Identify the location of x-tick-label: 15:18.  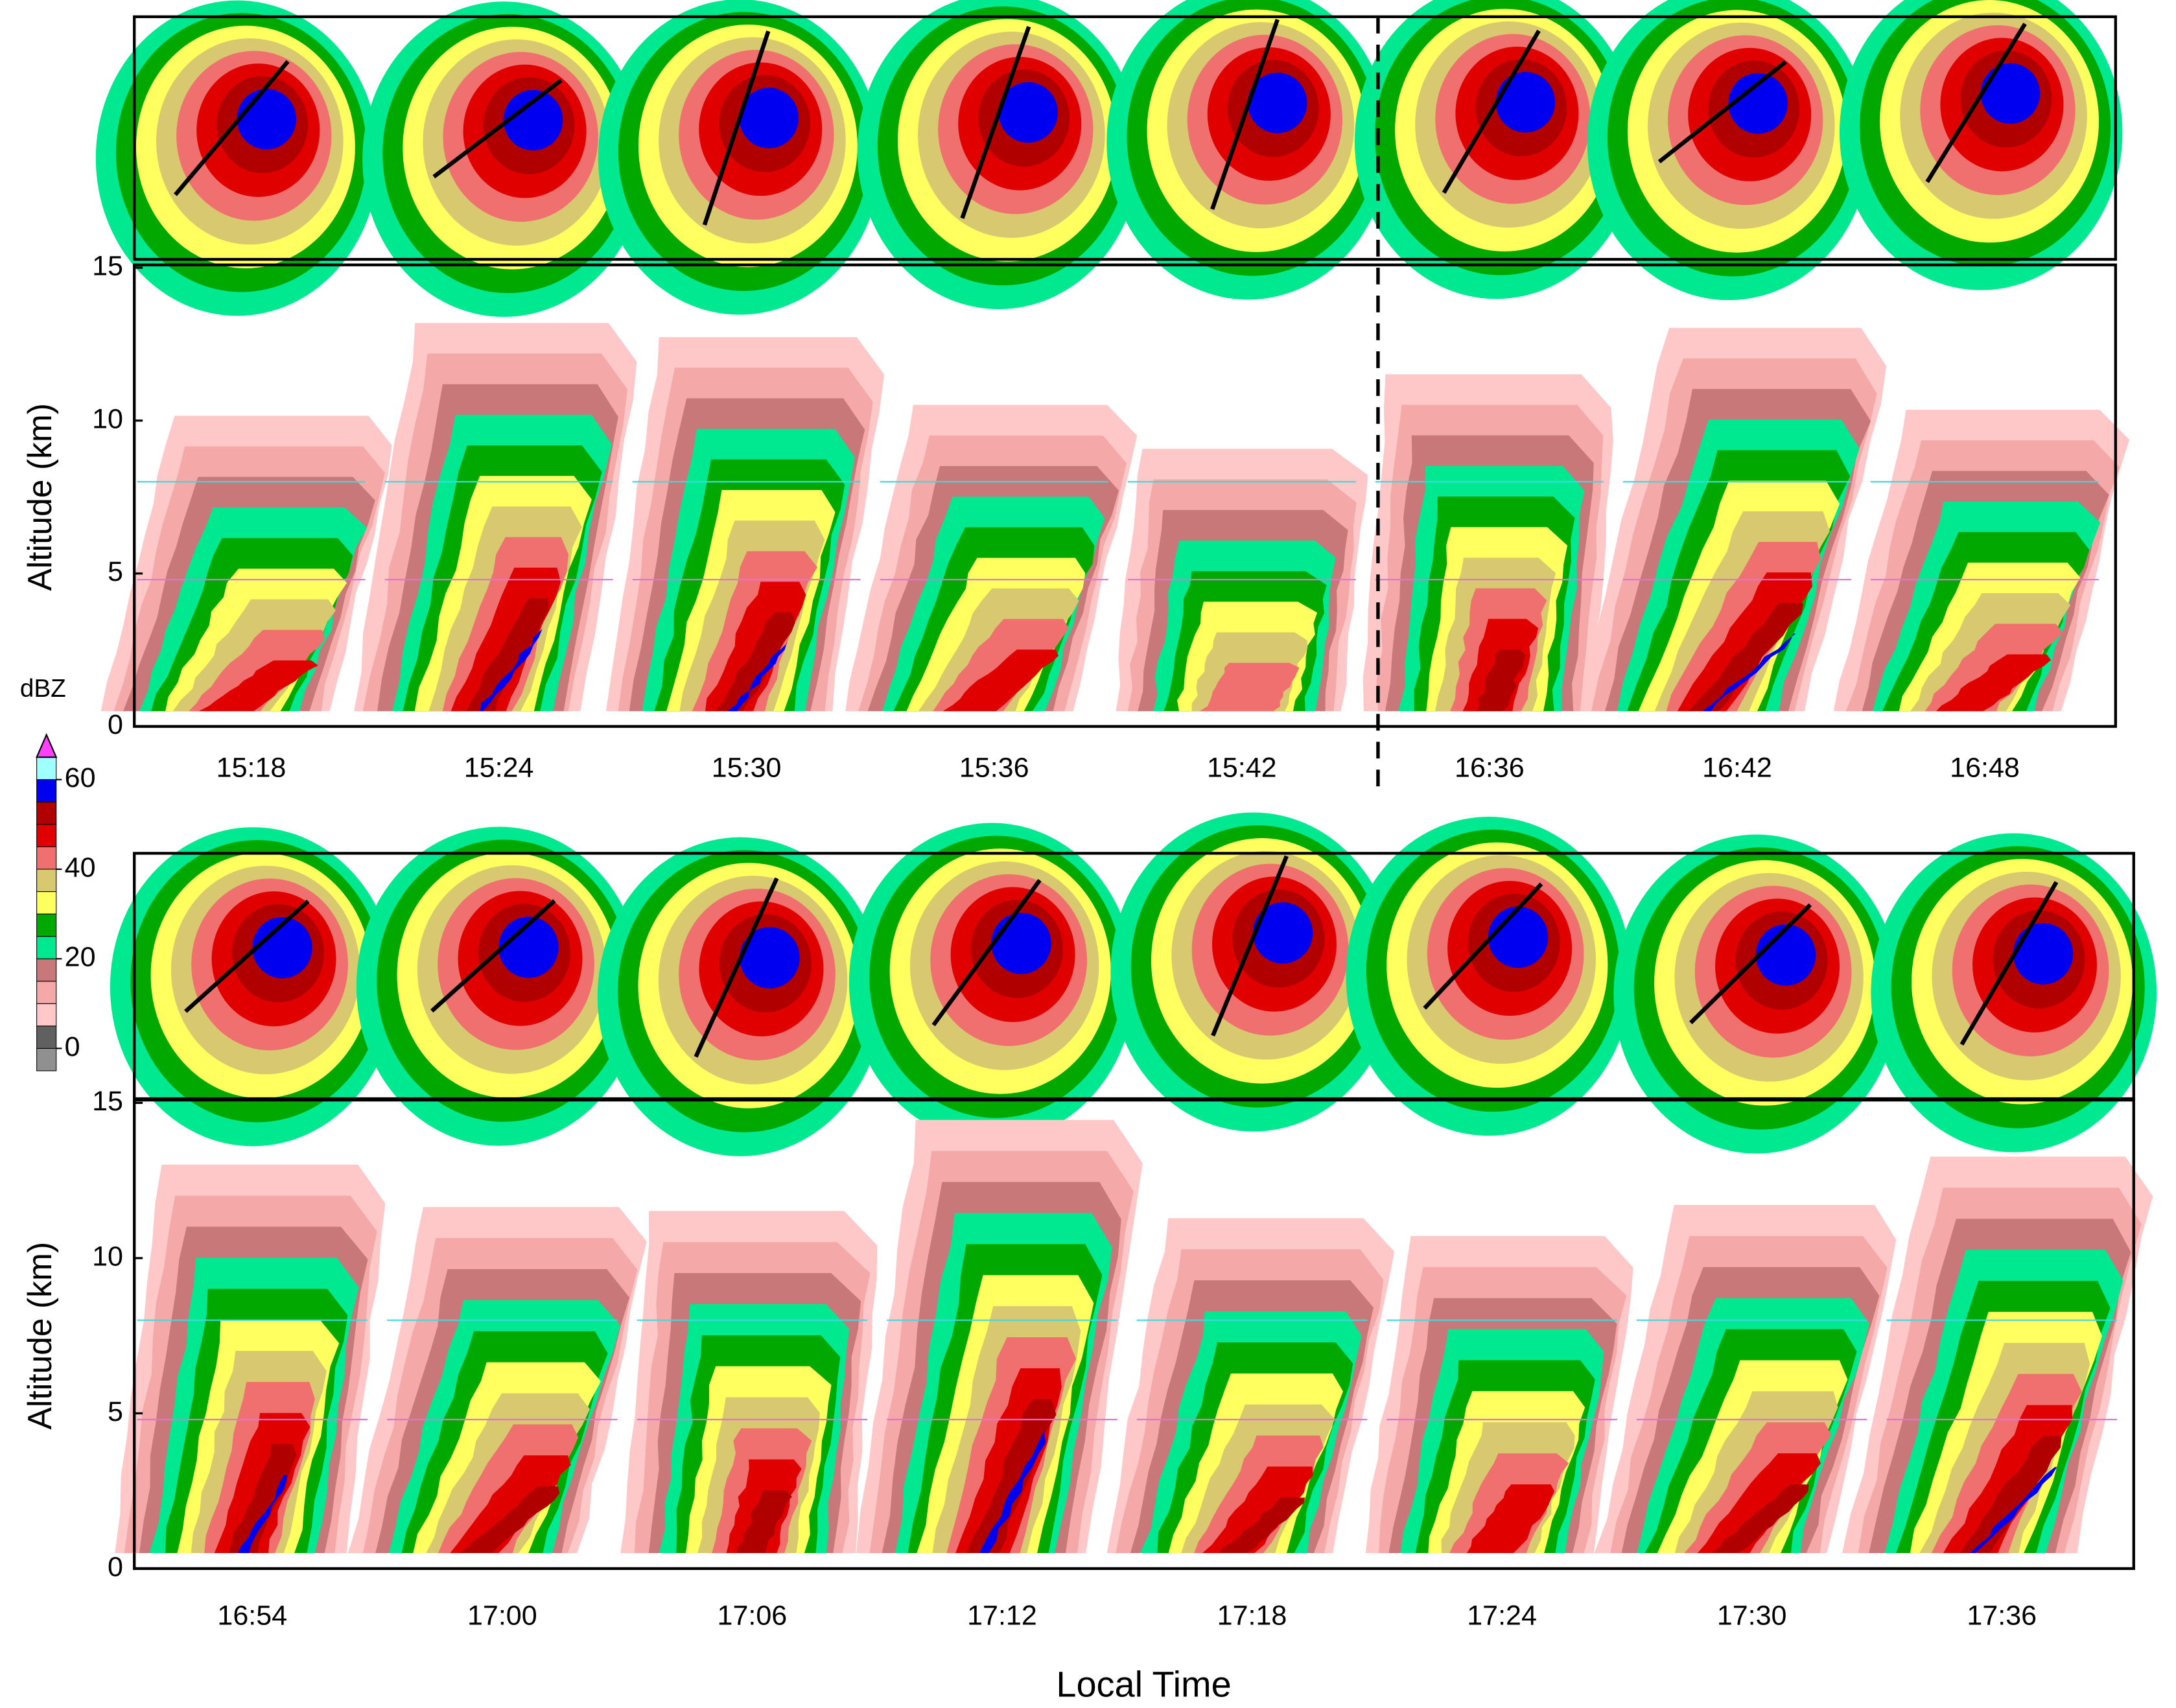
(251, 769).